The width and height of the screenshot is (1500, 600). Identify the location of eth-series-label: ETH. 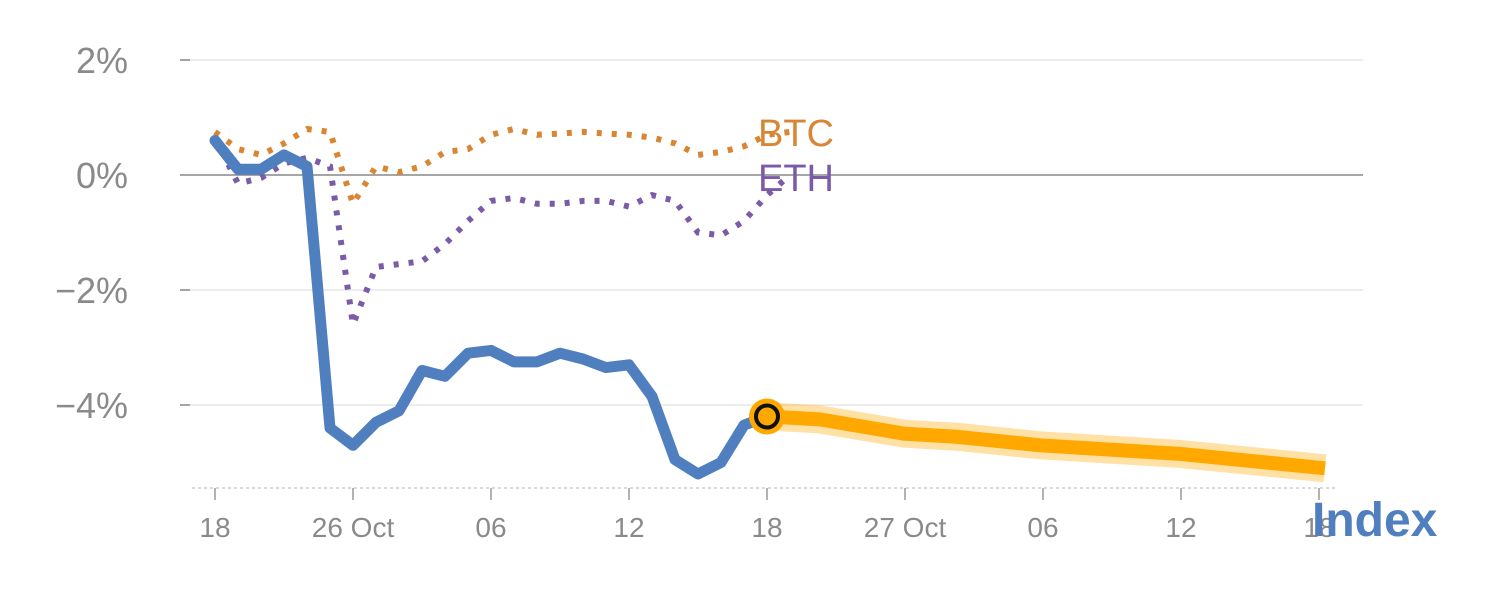
(796, 179).